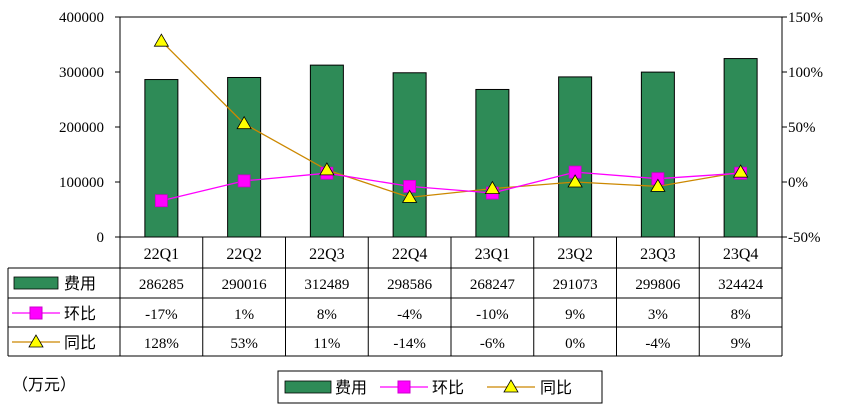 This screenshot has height=414, width=862. I want to click on table-cell-value: 3%, so click(658, 315).